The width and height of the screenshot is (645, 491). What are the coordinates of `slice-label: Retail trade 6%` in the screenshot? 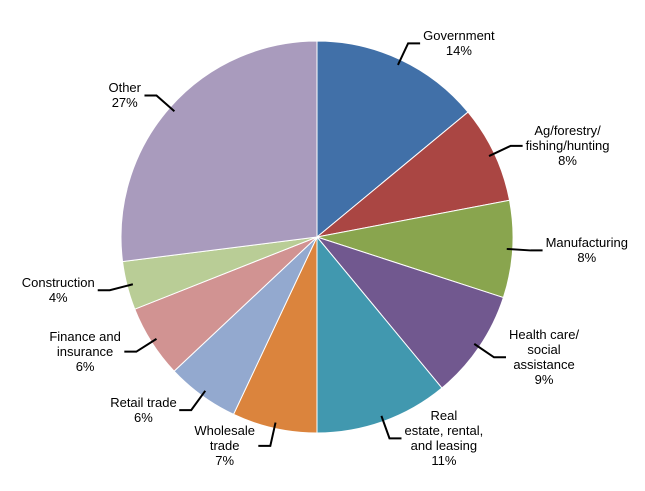 It's located at (143, 410).